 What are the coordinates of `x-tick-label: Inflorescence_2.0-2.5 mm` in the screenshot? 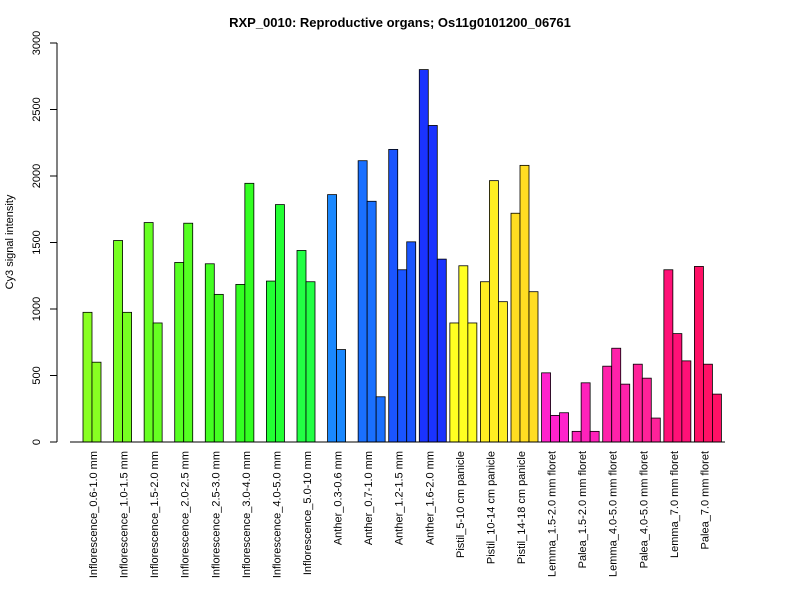 It's located at (186, 514).